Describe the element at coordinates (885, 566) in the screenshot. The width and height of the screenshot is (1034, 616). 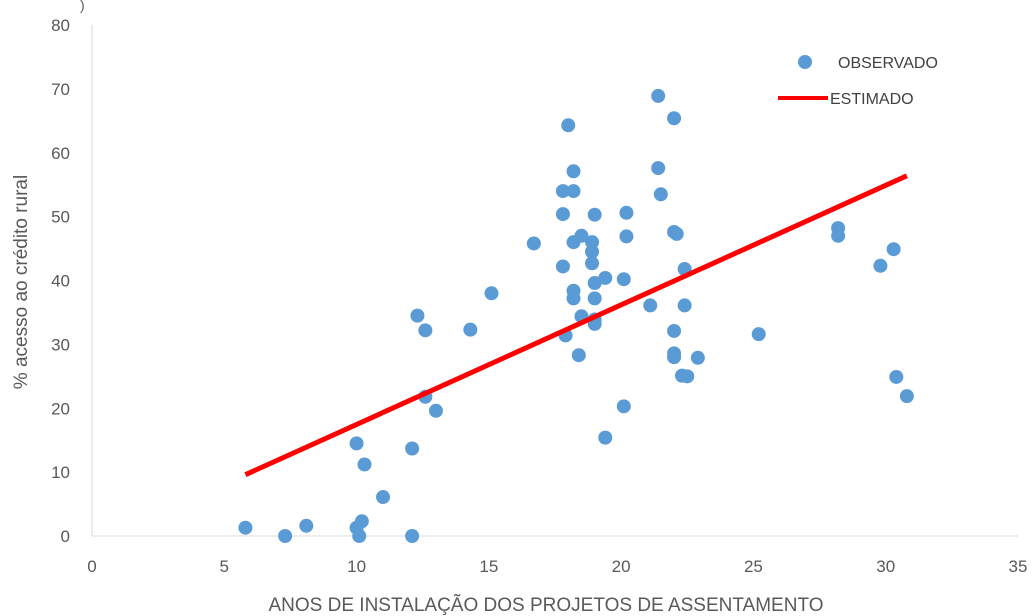
I see `x-tick-label: 30` at that location.